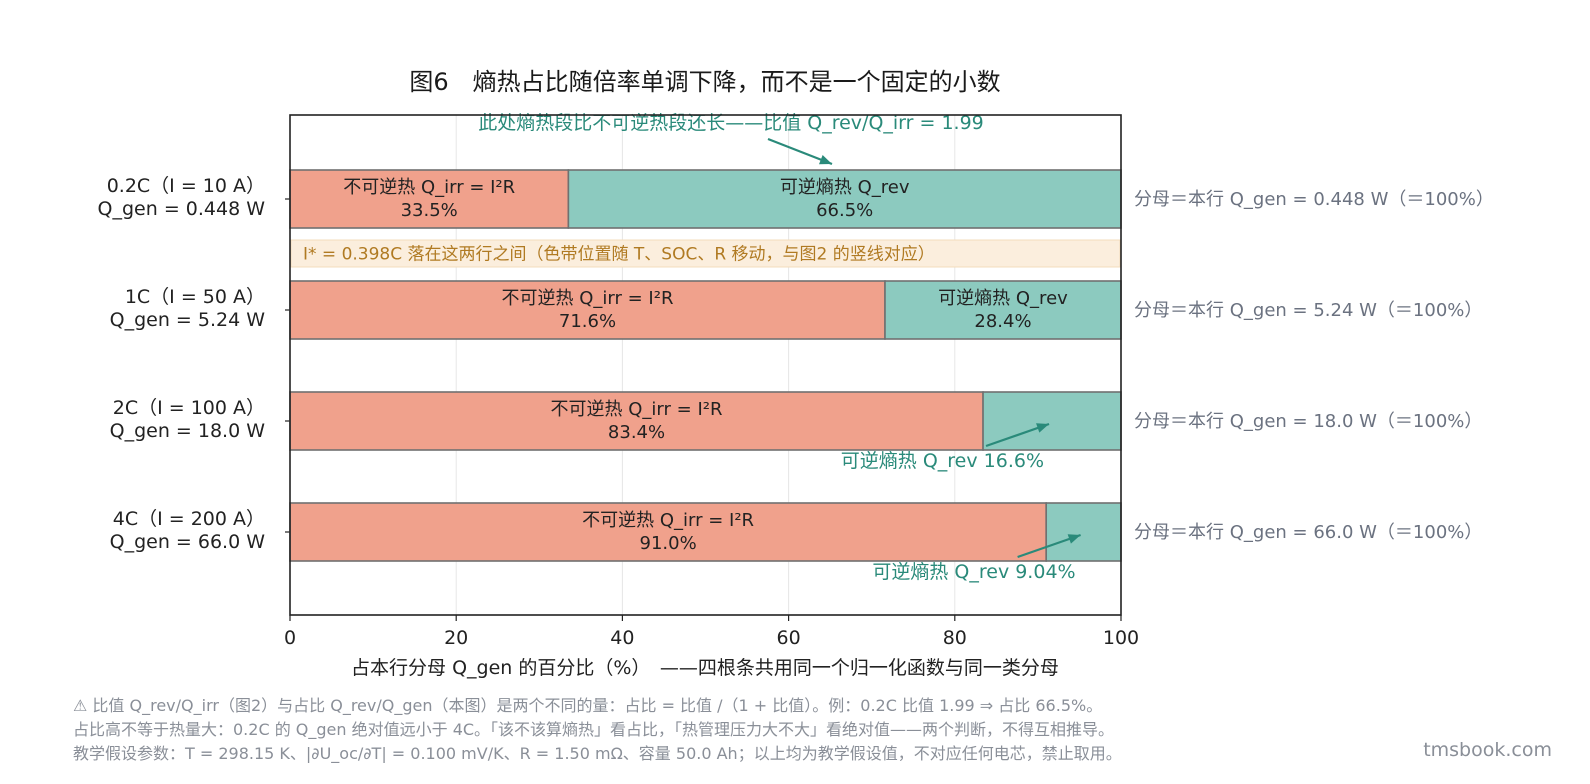 The width and height of the screenshot is (1590, 784). Describe the element at coordinates (1487, 750) in the screenshot. I see `watermark: tmsbook.com` at that location.